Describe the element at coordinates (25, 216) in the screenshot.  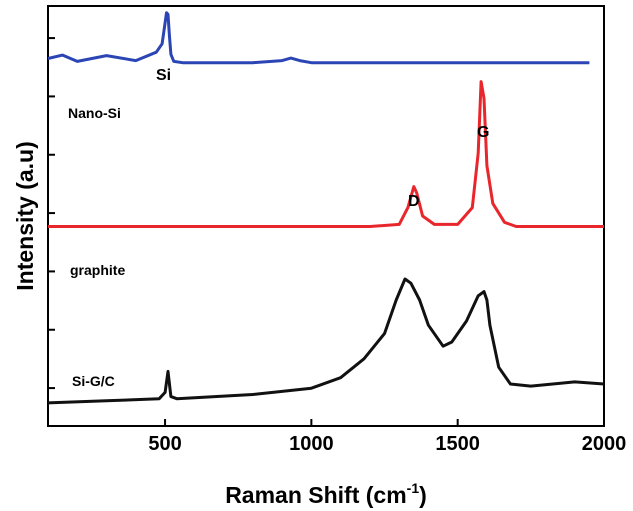
I see `y-axis-title: Intensity (a.u)` at that location.